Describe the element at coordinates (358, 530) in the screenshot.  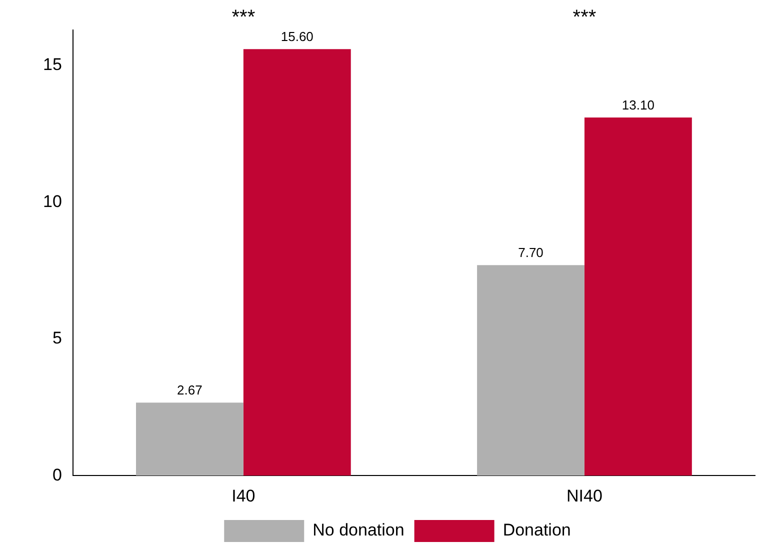
I see `legend-label: No donation` at that location.